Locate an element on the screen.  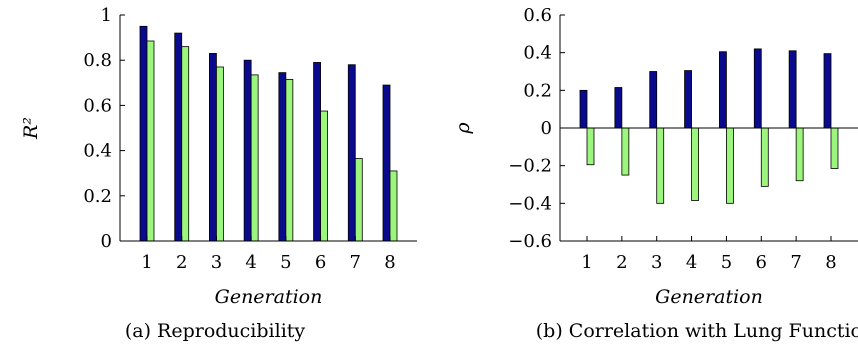
y-tick-label: −0.4 is located at coordinates (530, 203).